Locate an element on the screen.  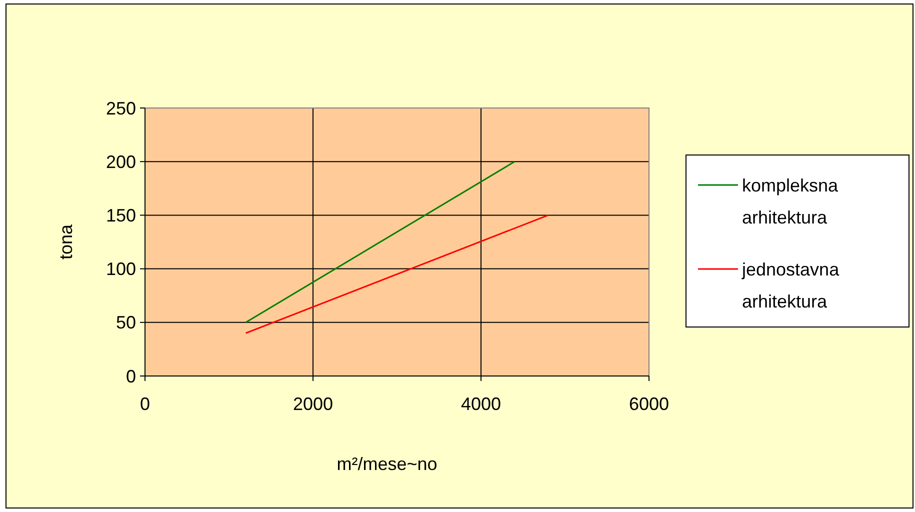
y-tick-label: 50 is located at coordinates (126, 322).